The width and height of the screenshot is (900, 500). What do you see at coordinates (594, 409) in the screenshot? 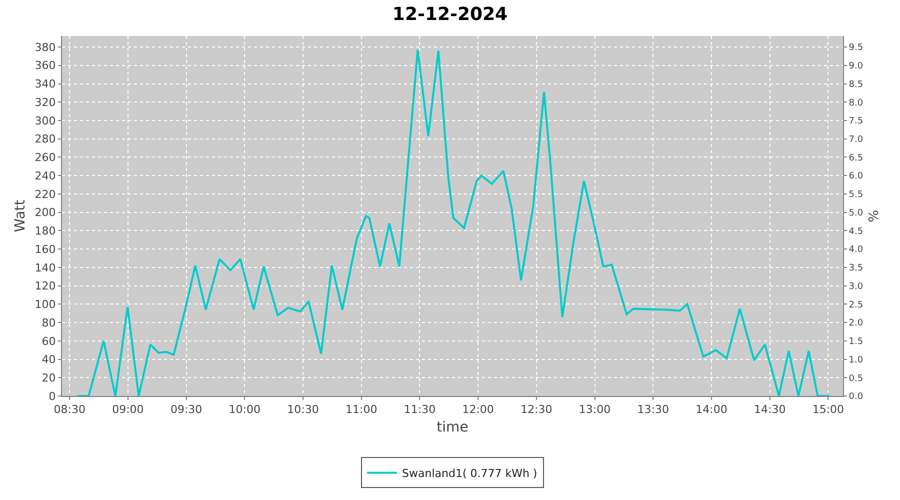
I see `x-tick-label: 13:00` at bounding box center [594, 409].